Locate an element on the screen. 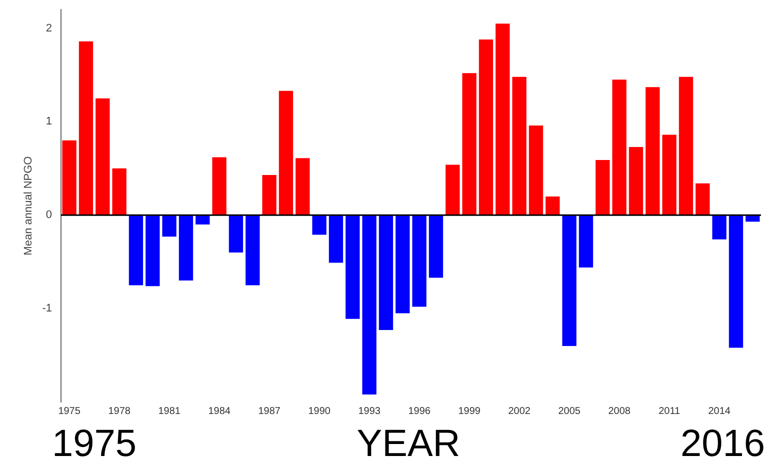  x-tick-label: 1984 is located at coordinates (219, 411).